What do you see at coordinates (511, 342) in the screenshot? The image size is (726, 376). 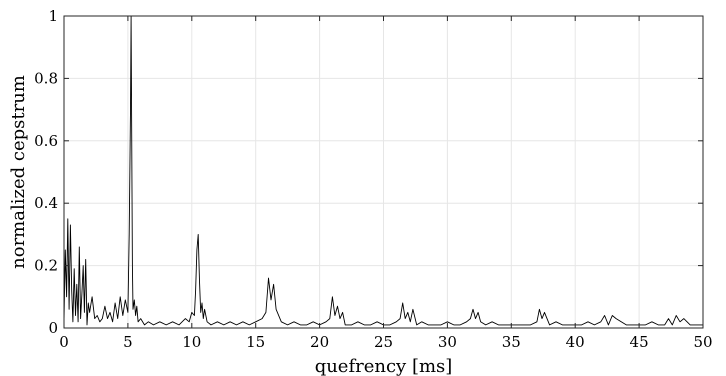 I see `x-tick-label: 35` at bounding box center [511, 342].